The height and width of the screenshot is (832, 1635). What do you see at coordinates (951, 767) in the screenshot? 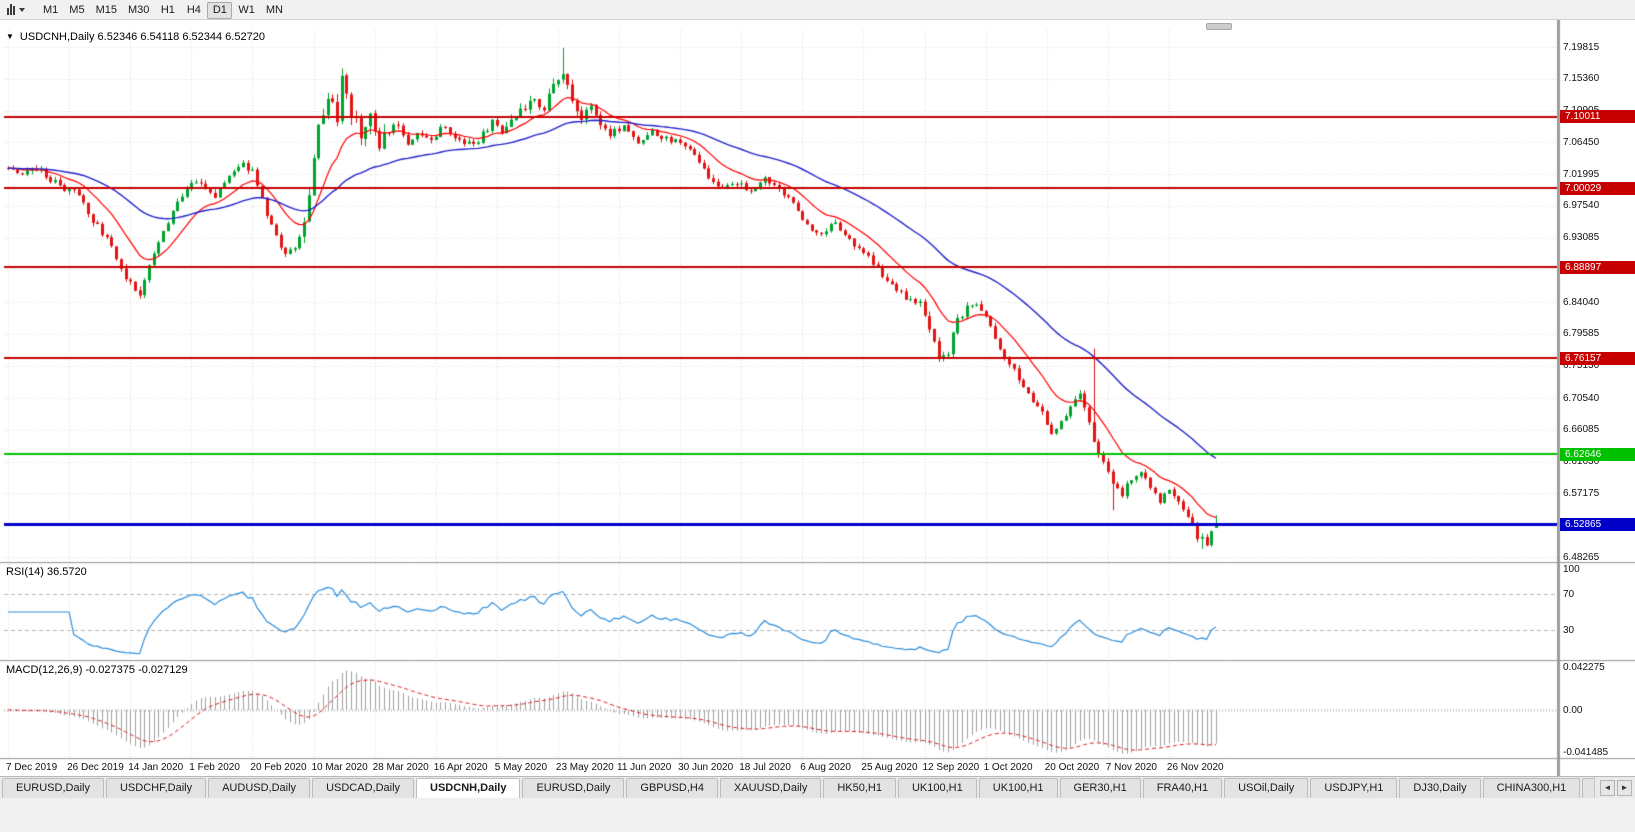
I see `date-axis-label: 12 Sep 2020` at bounding box center [951, 767].